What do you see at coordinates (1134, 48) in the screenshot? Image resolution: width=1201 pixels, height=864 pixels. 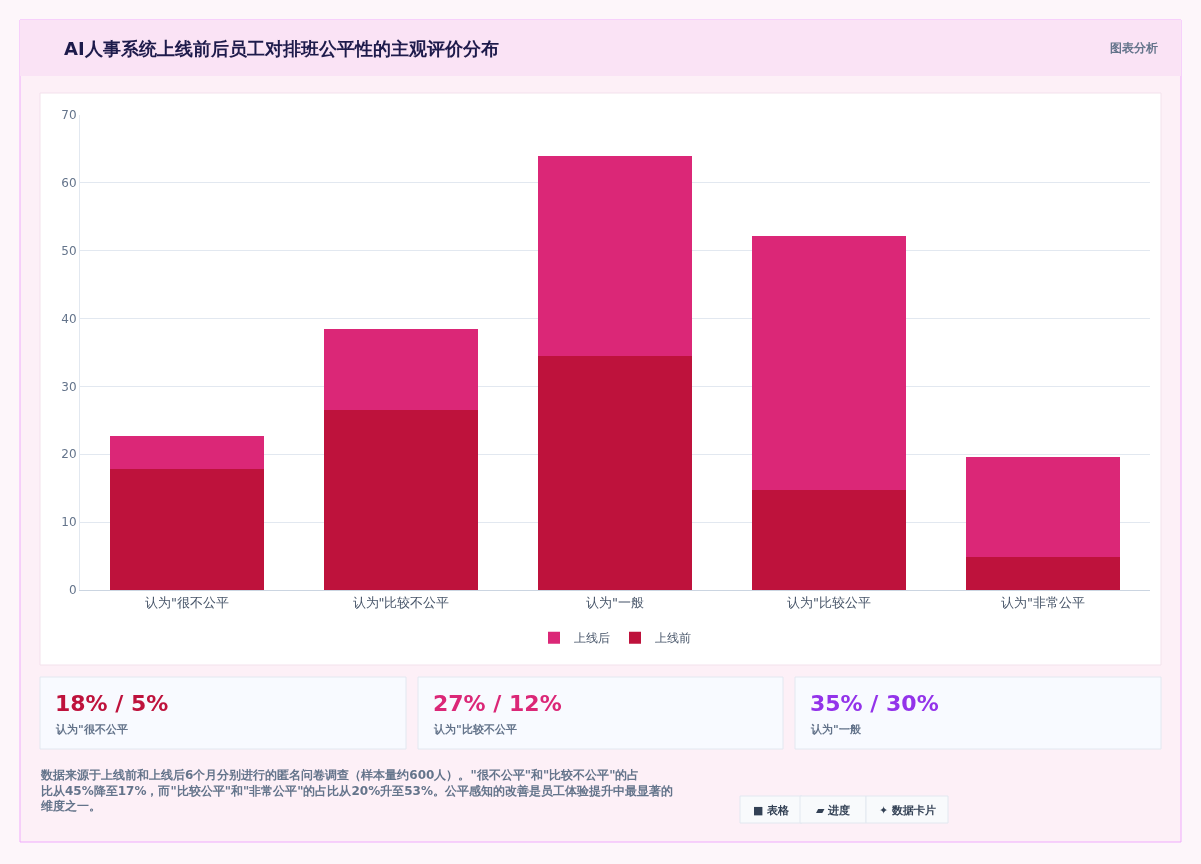 I see `chart-subtitle: 图表分析` at bounding box center [1134, 48].